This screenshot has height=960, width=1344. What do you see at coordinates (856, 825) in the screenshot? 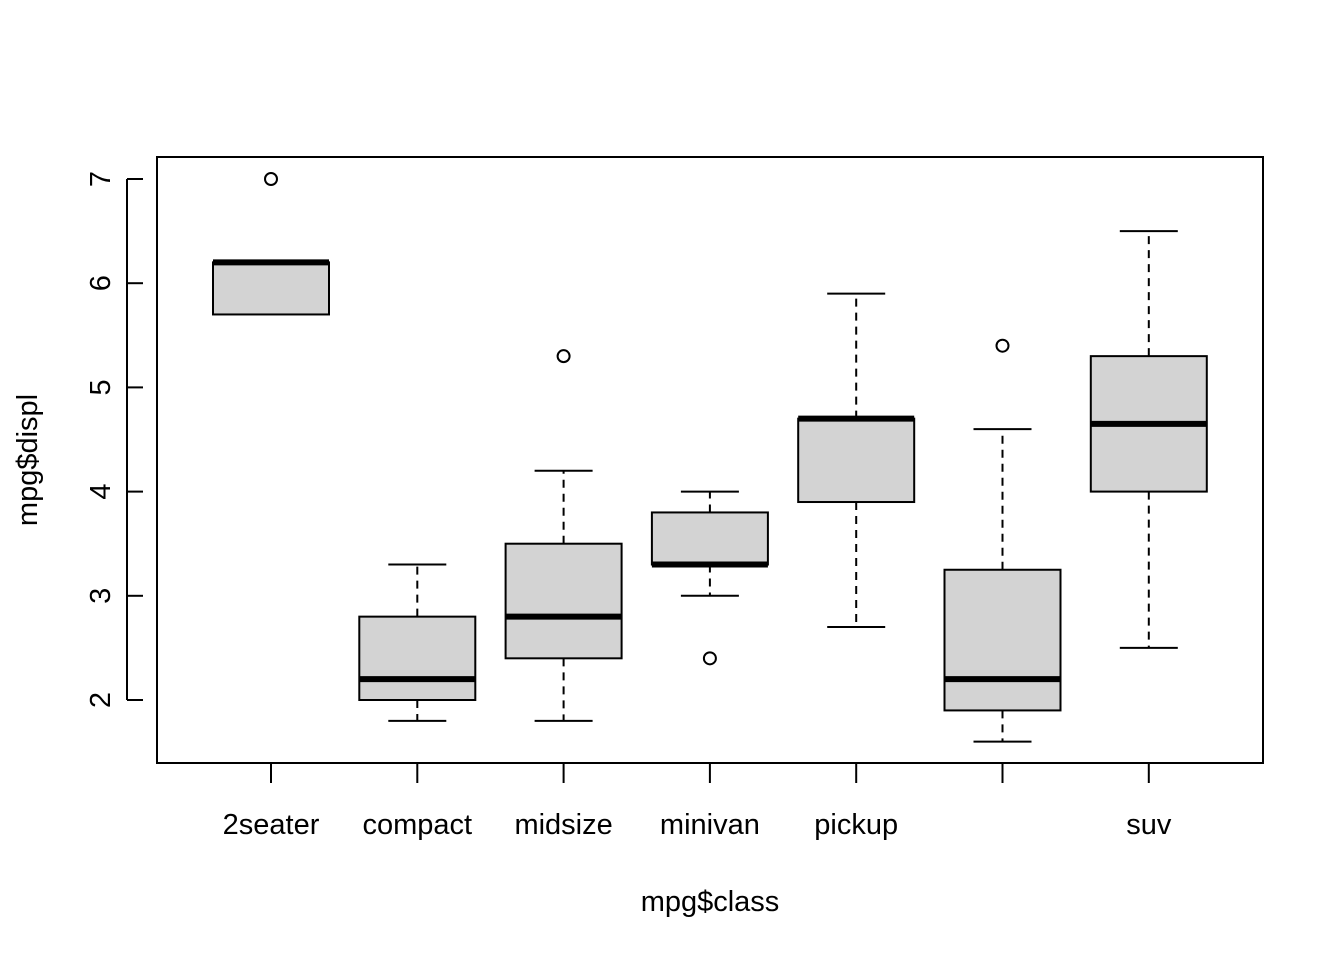
I see `x-tick-label: pickup` at bounding box center [856, 825].